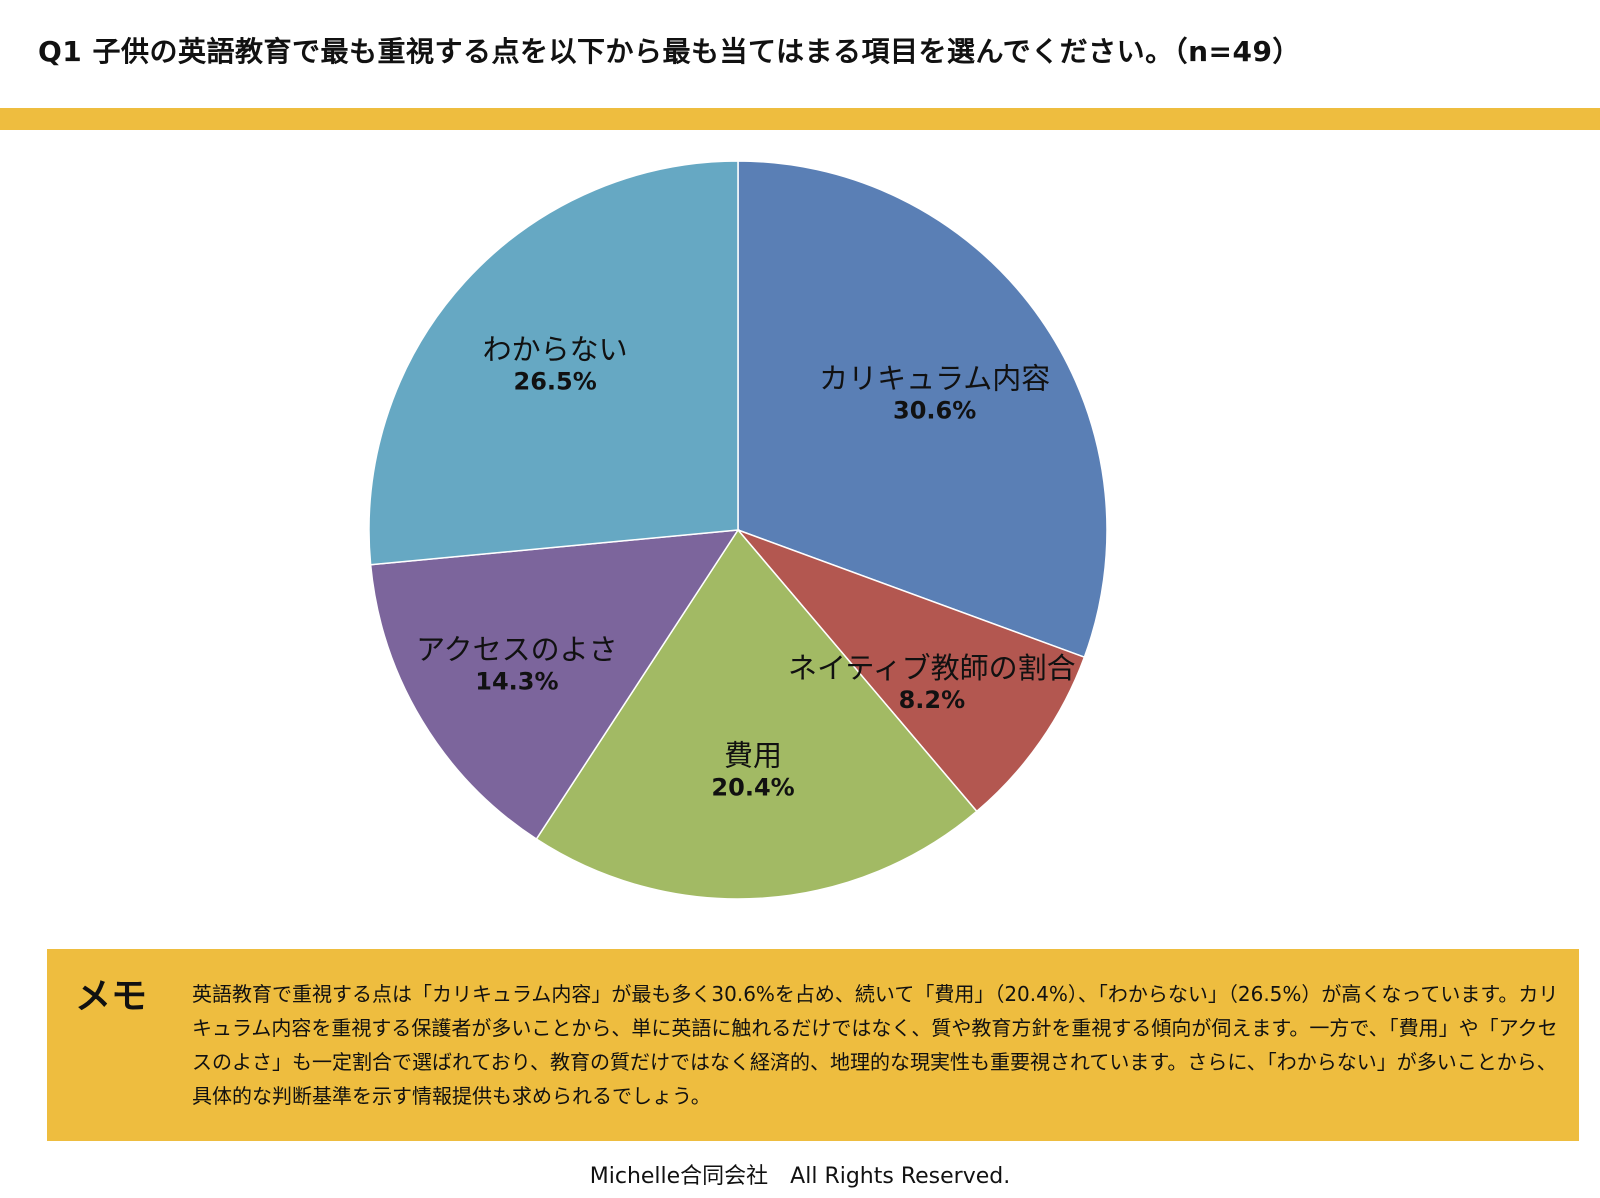 The image size is (1600, 1198). What do you see at coordinates (934, 379) in the screenshot?
I see `slice-label-1: カリキュラム内容` at bounding box center [934, 379].